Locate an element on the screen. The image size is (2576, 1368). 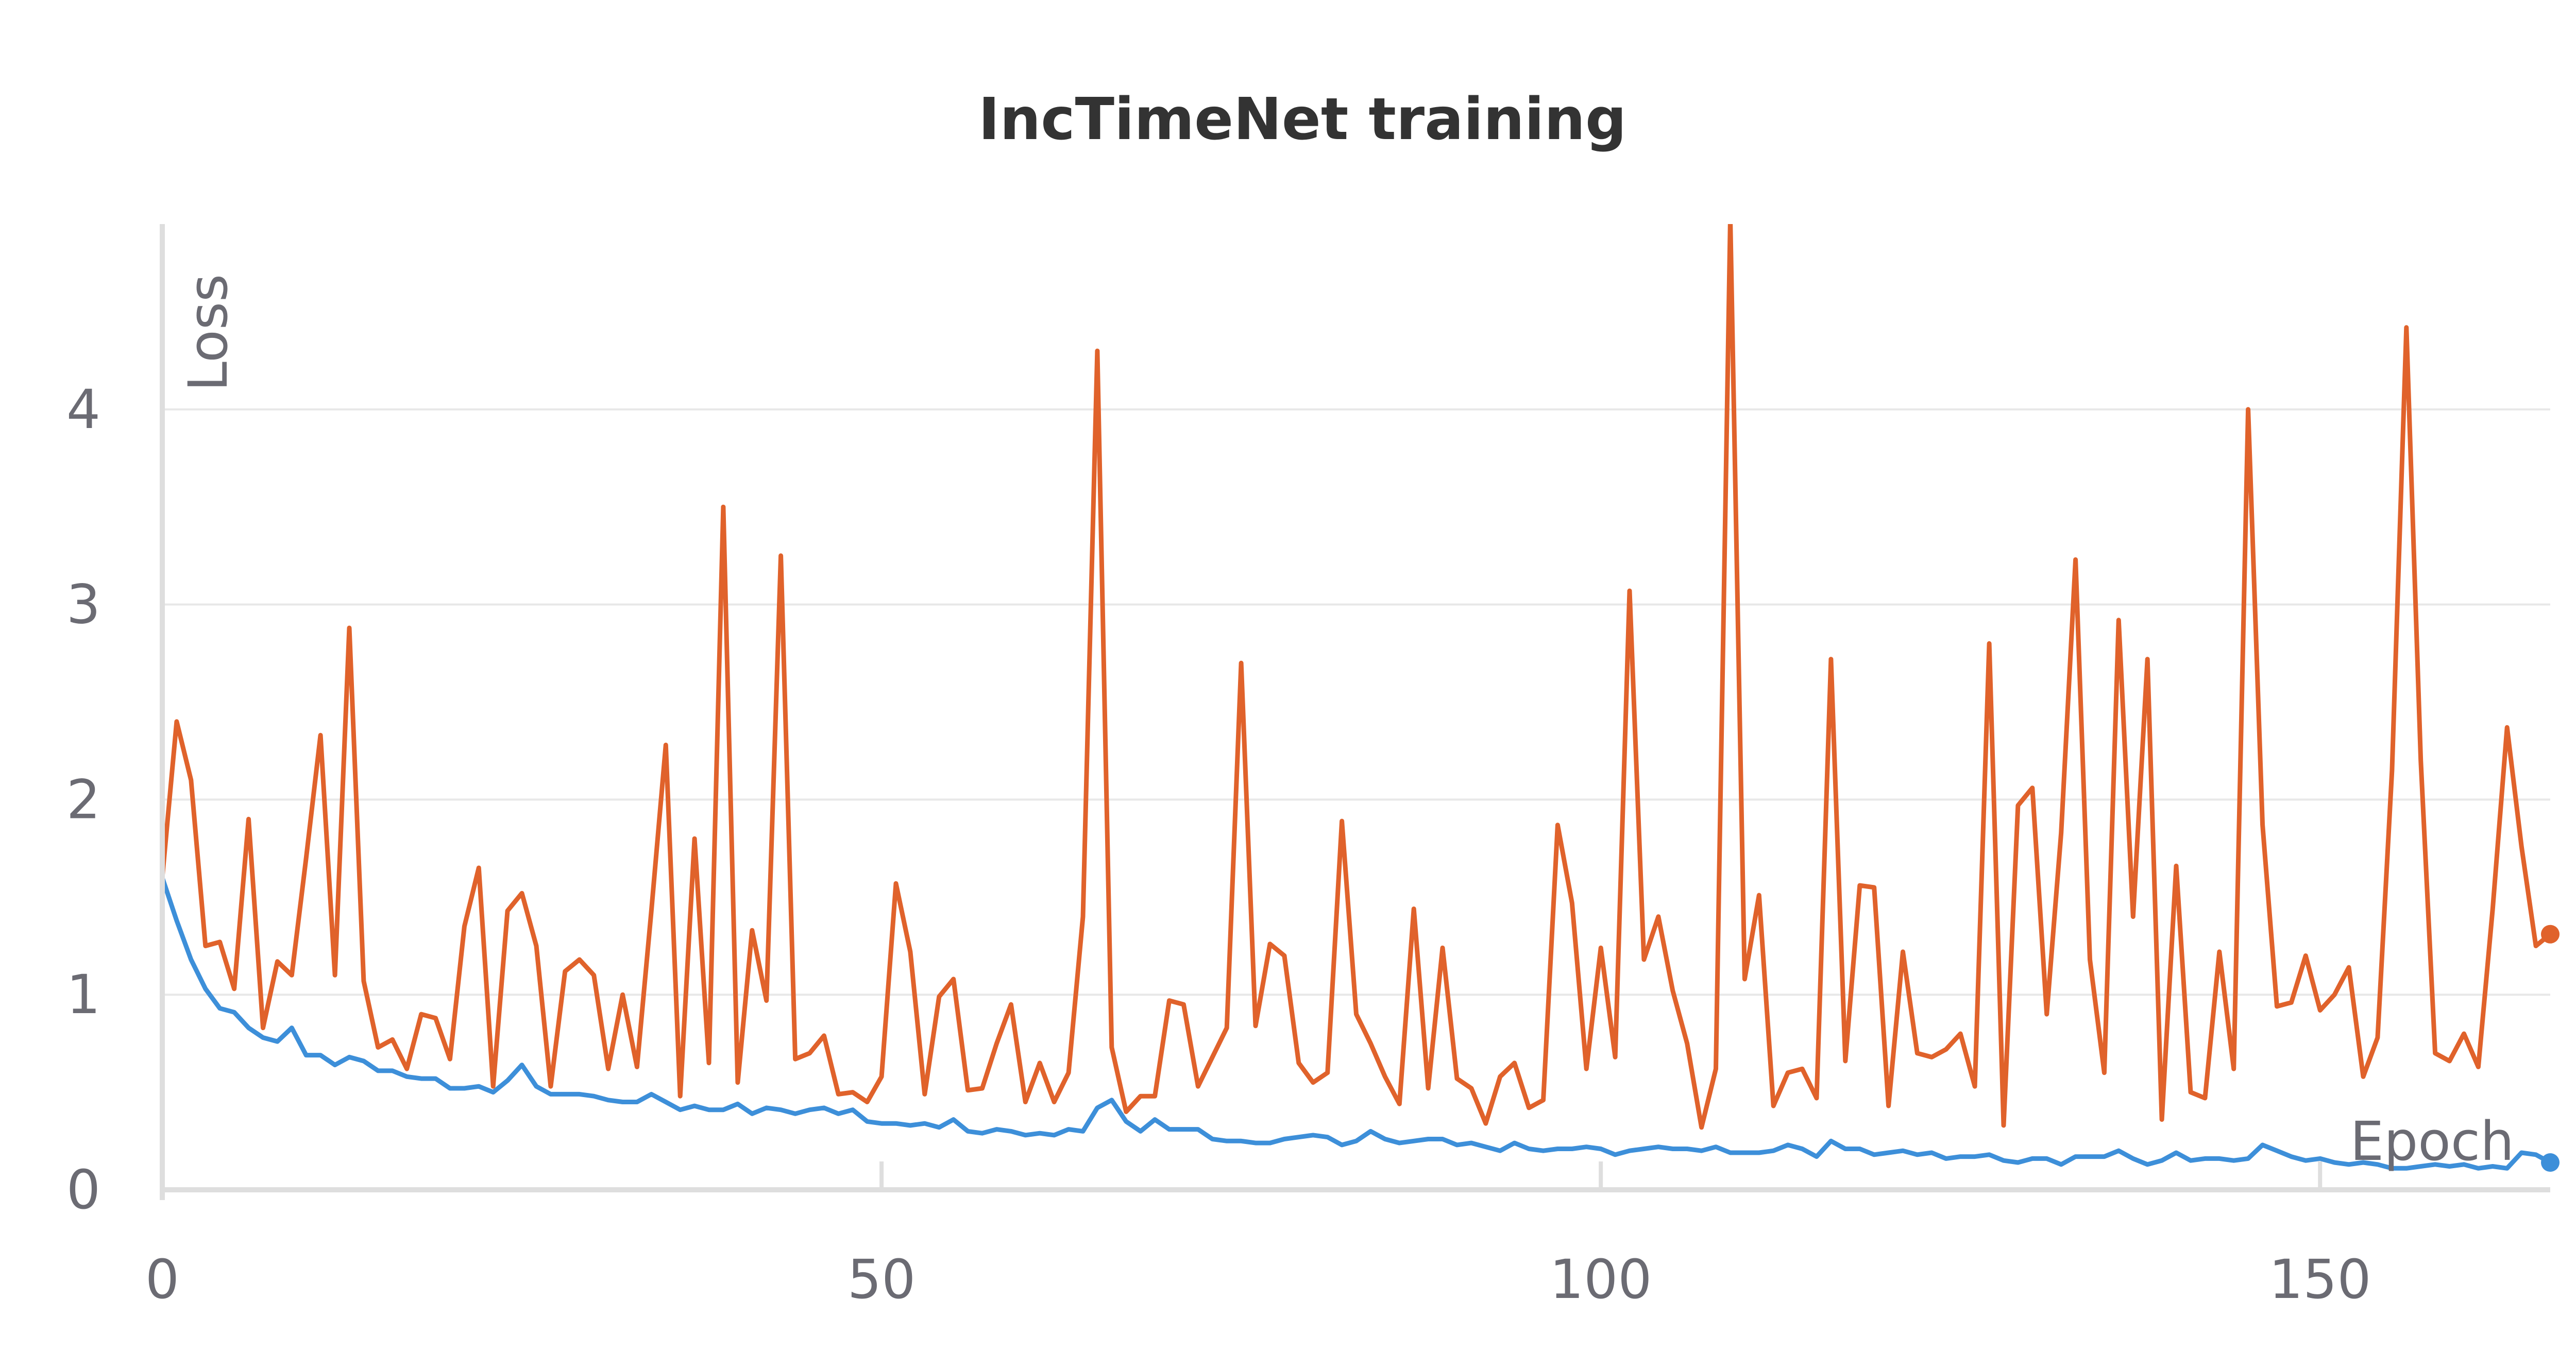
x-tick-label: 0 is located at coordinates (162, 1279).